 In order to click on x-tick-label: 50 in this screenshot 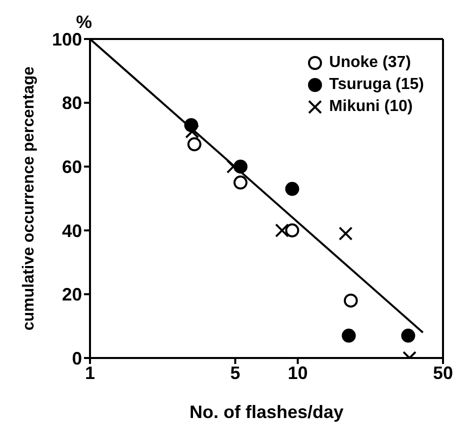, I will do `click(443, 372)`.